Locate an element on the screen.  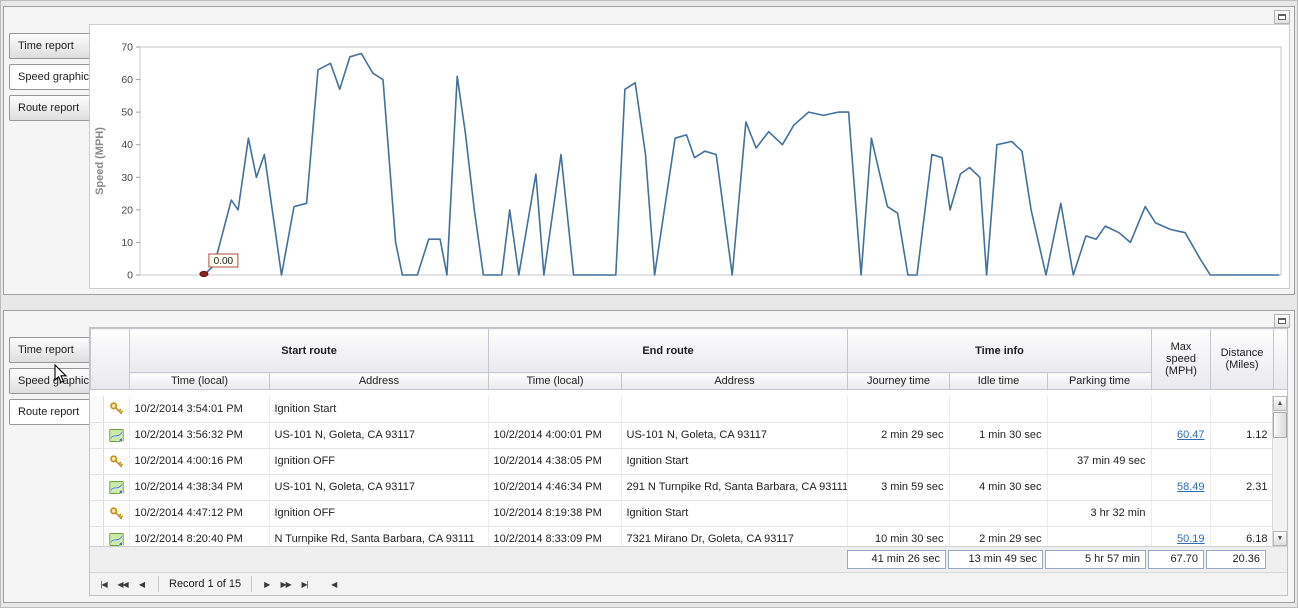
y-axis-title: Speed (MPH) is located at coordinates (100, 161).